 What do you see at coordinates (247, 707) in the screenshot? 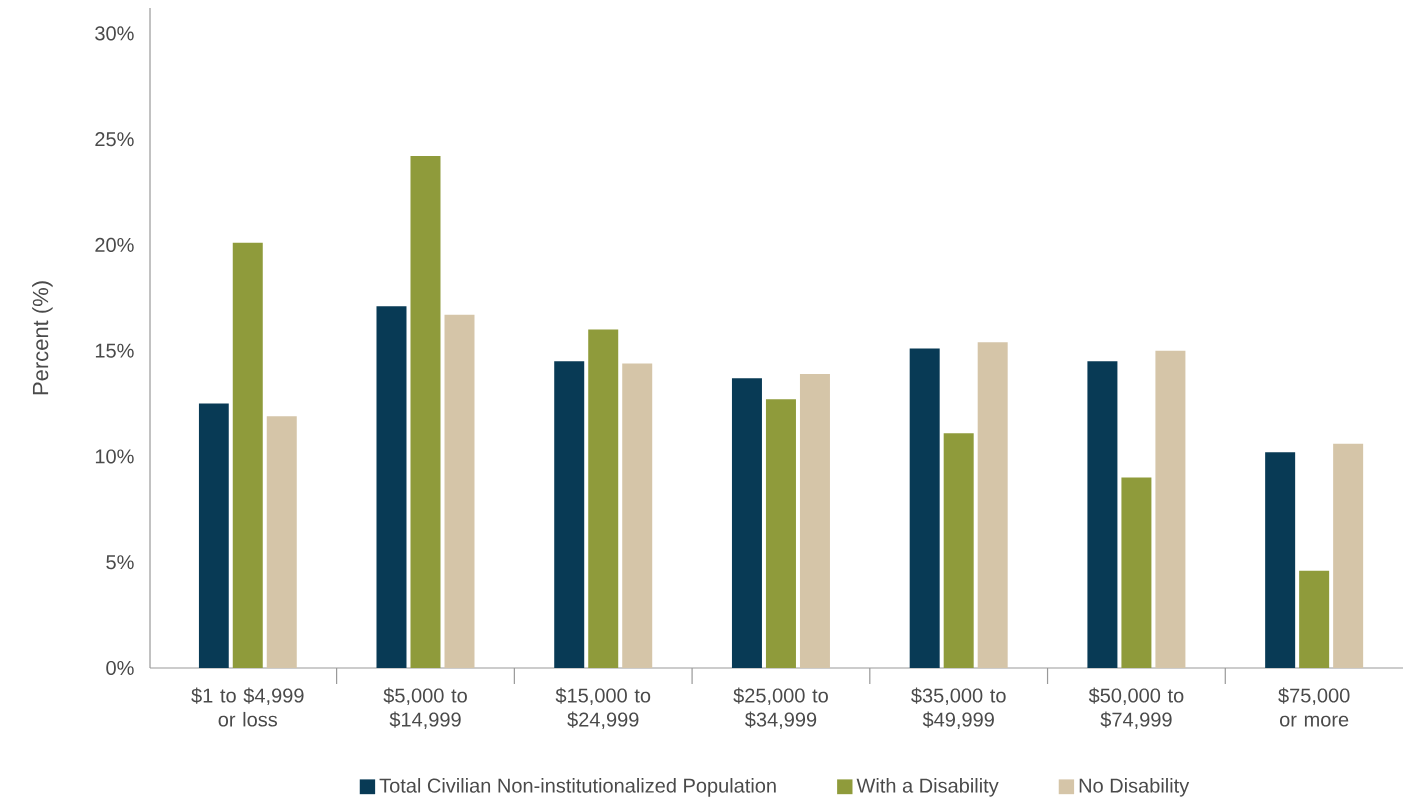
I see `x-tick-label: $1 to $4,999 or loss` at bounding box center [247, 707].